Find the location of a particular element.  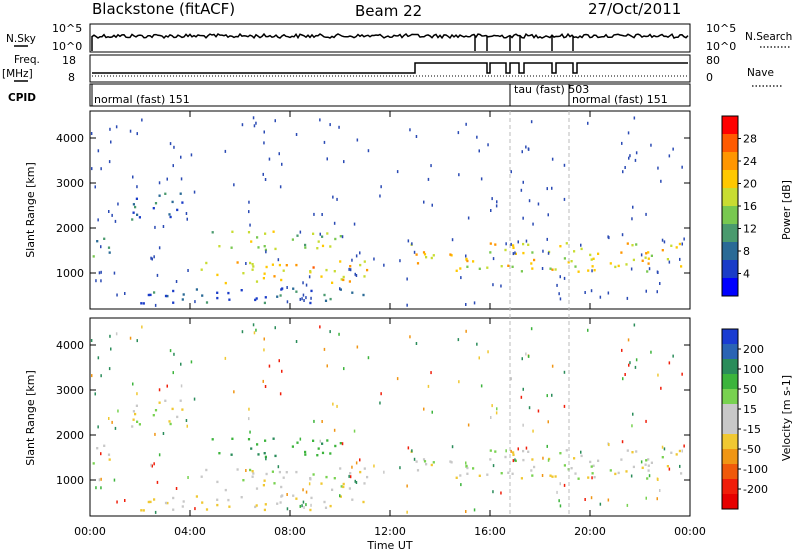

y-tick-label: 3000 is located at coordinates (70, 183).